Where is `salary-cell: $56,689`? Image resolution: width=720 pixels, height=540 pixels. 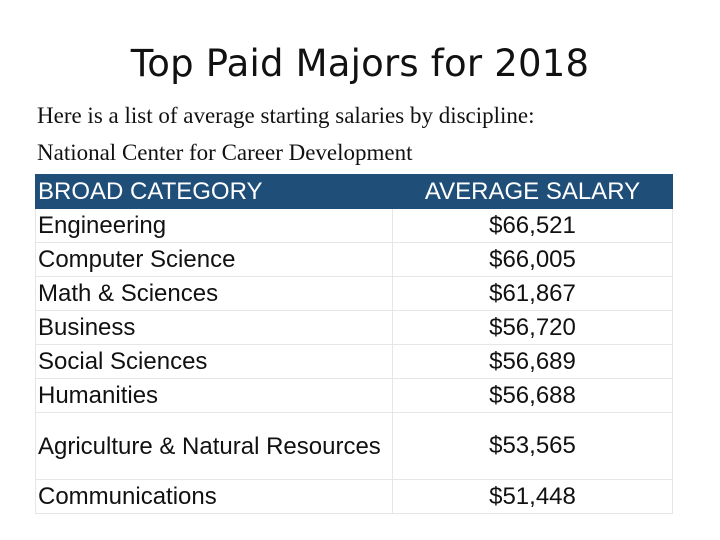
salary-cell: $56,689 is located at coordinates (532, 361).